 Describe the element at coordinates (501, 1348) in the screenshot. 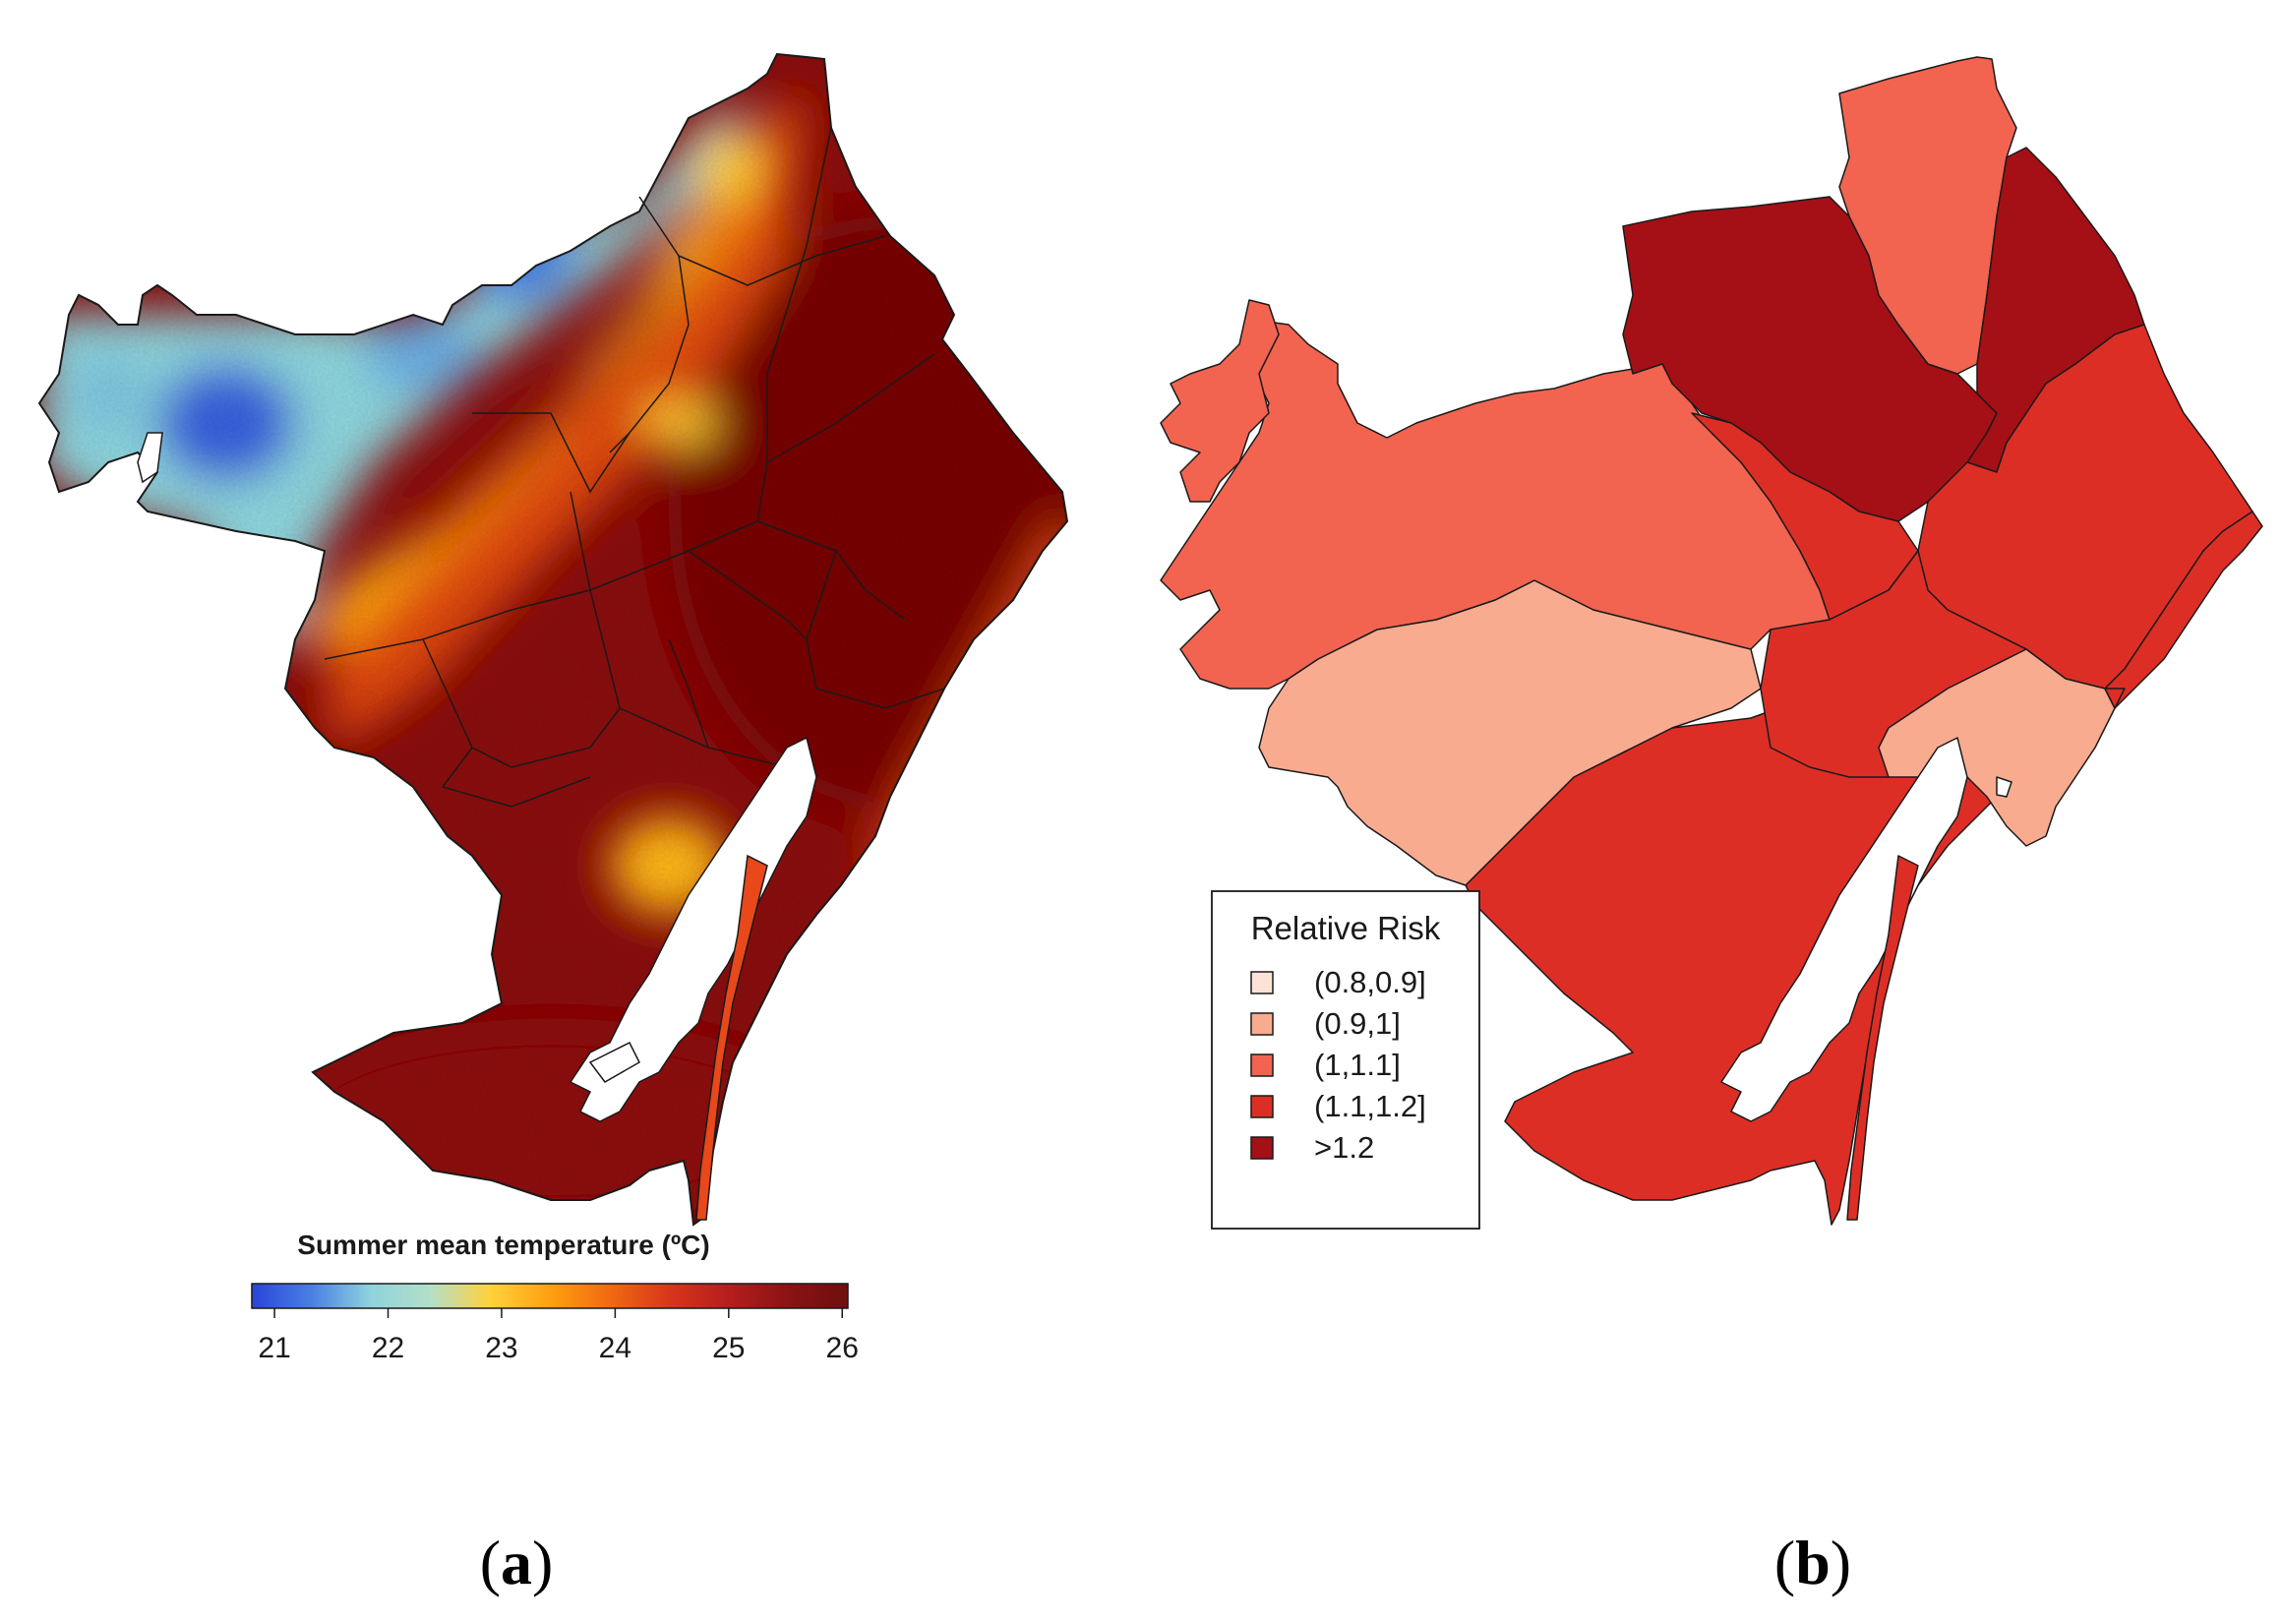

I see `colorbar-tick-label: 23` at that location.